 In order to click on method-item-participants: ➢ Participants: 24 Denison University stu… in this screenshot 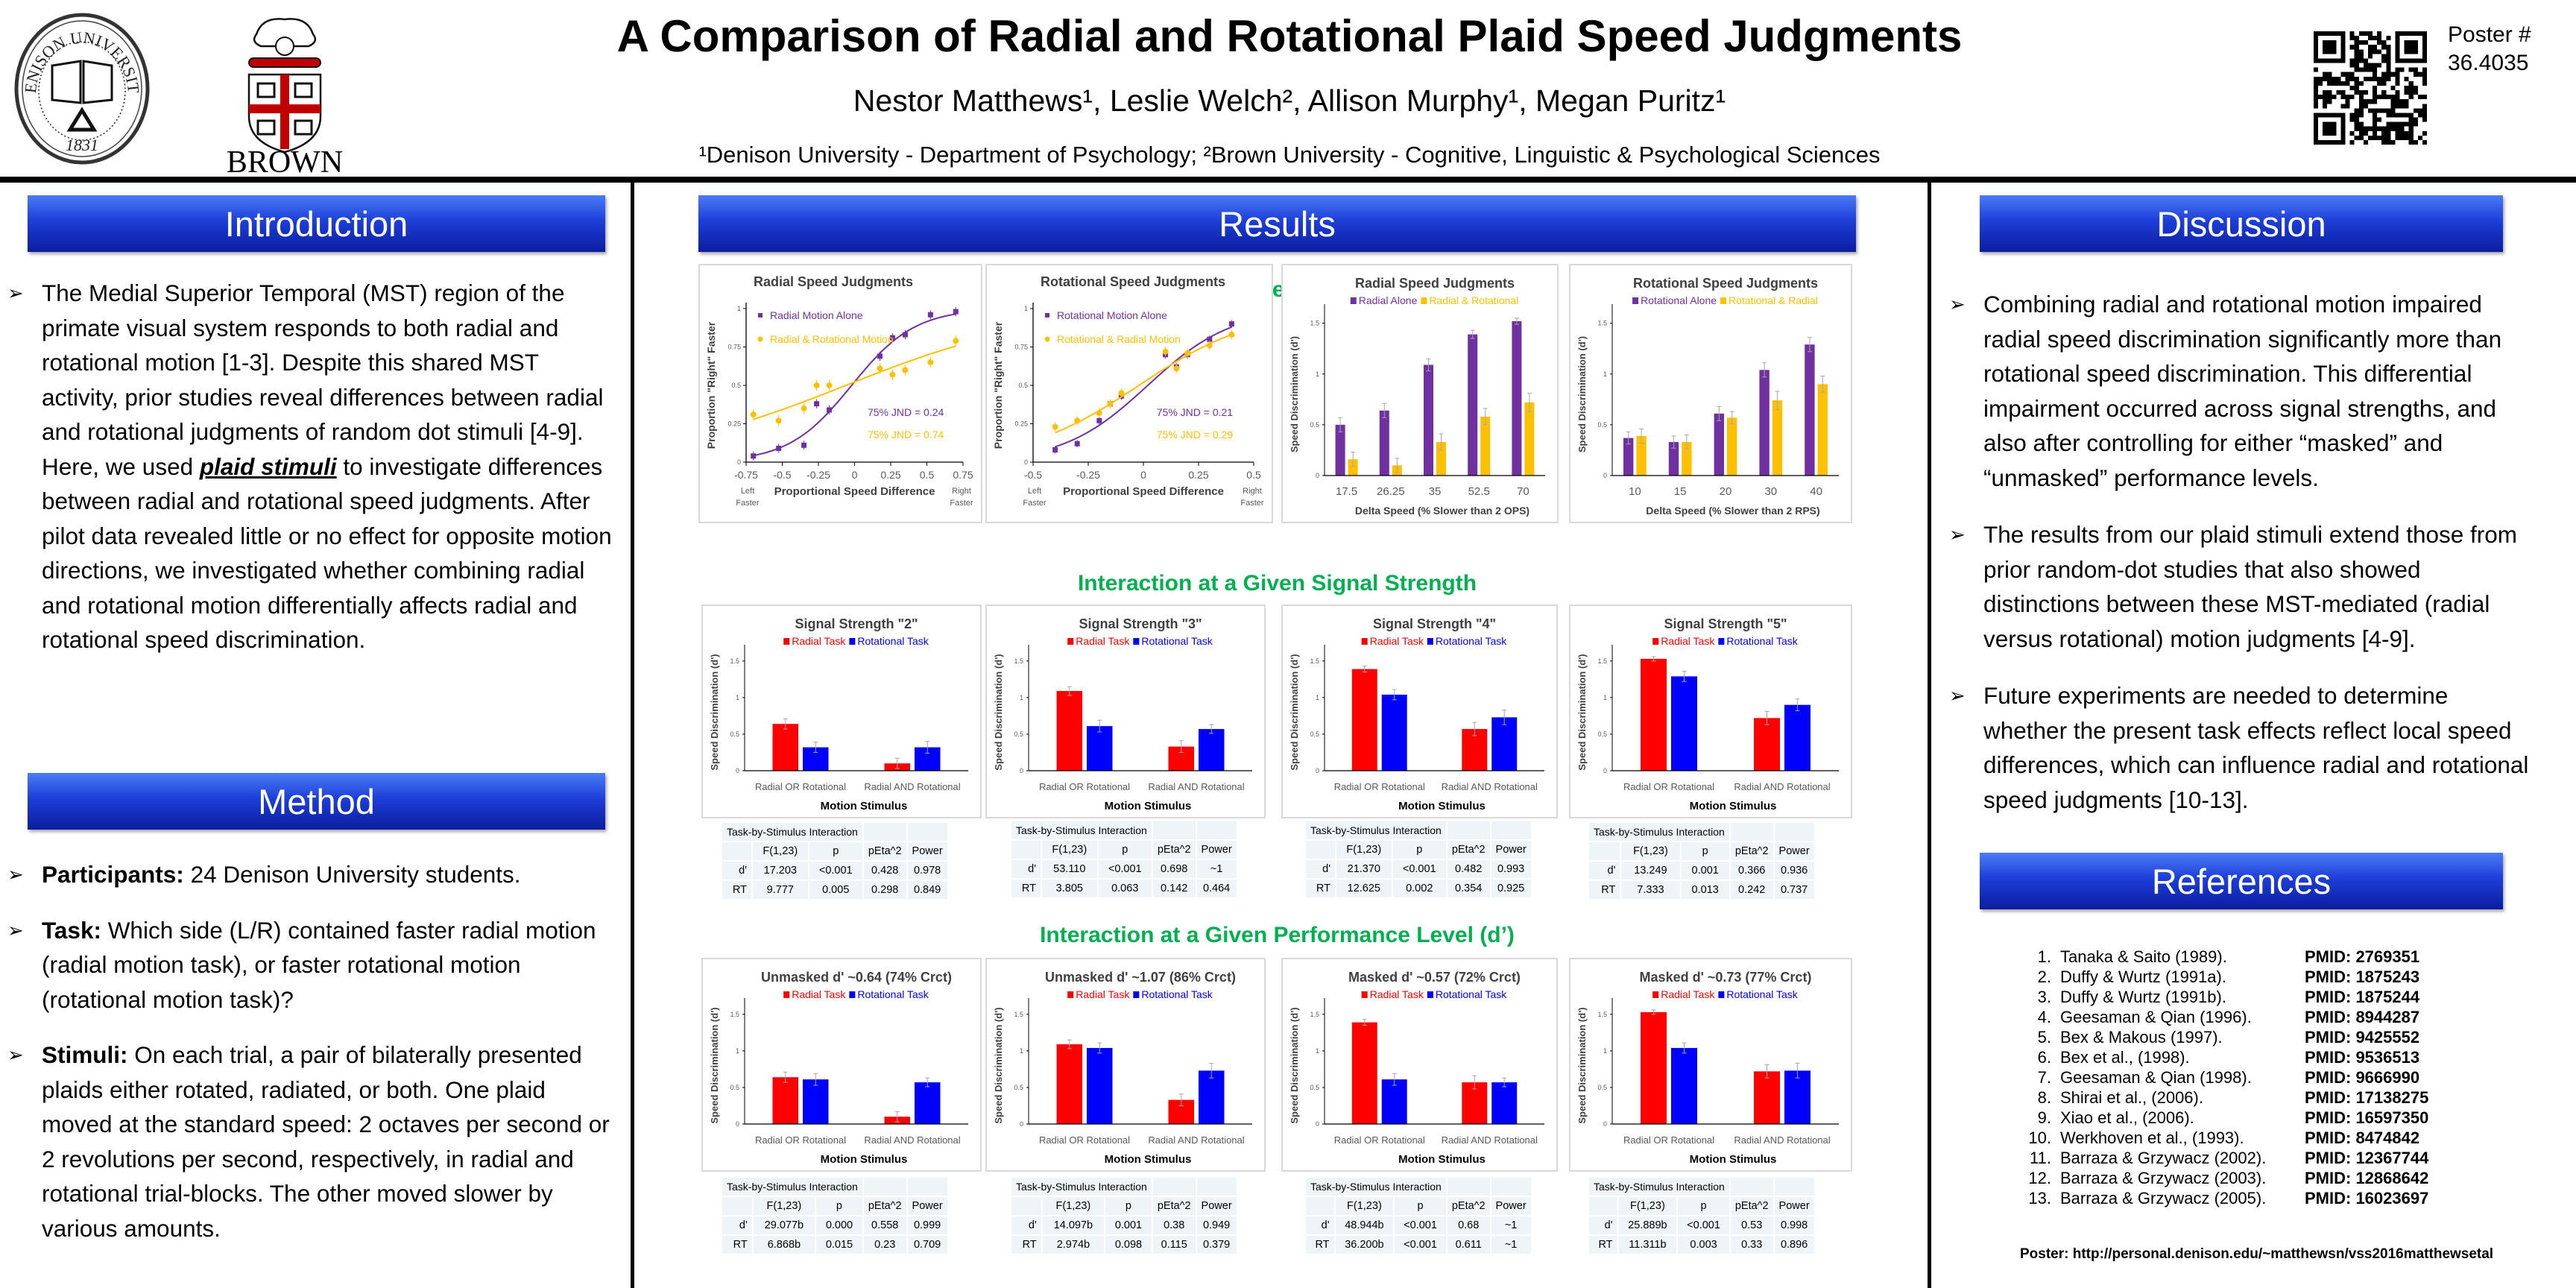, I will do `click(311, 874)`.